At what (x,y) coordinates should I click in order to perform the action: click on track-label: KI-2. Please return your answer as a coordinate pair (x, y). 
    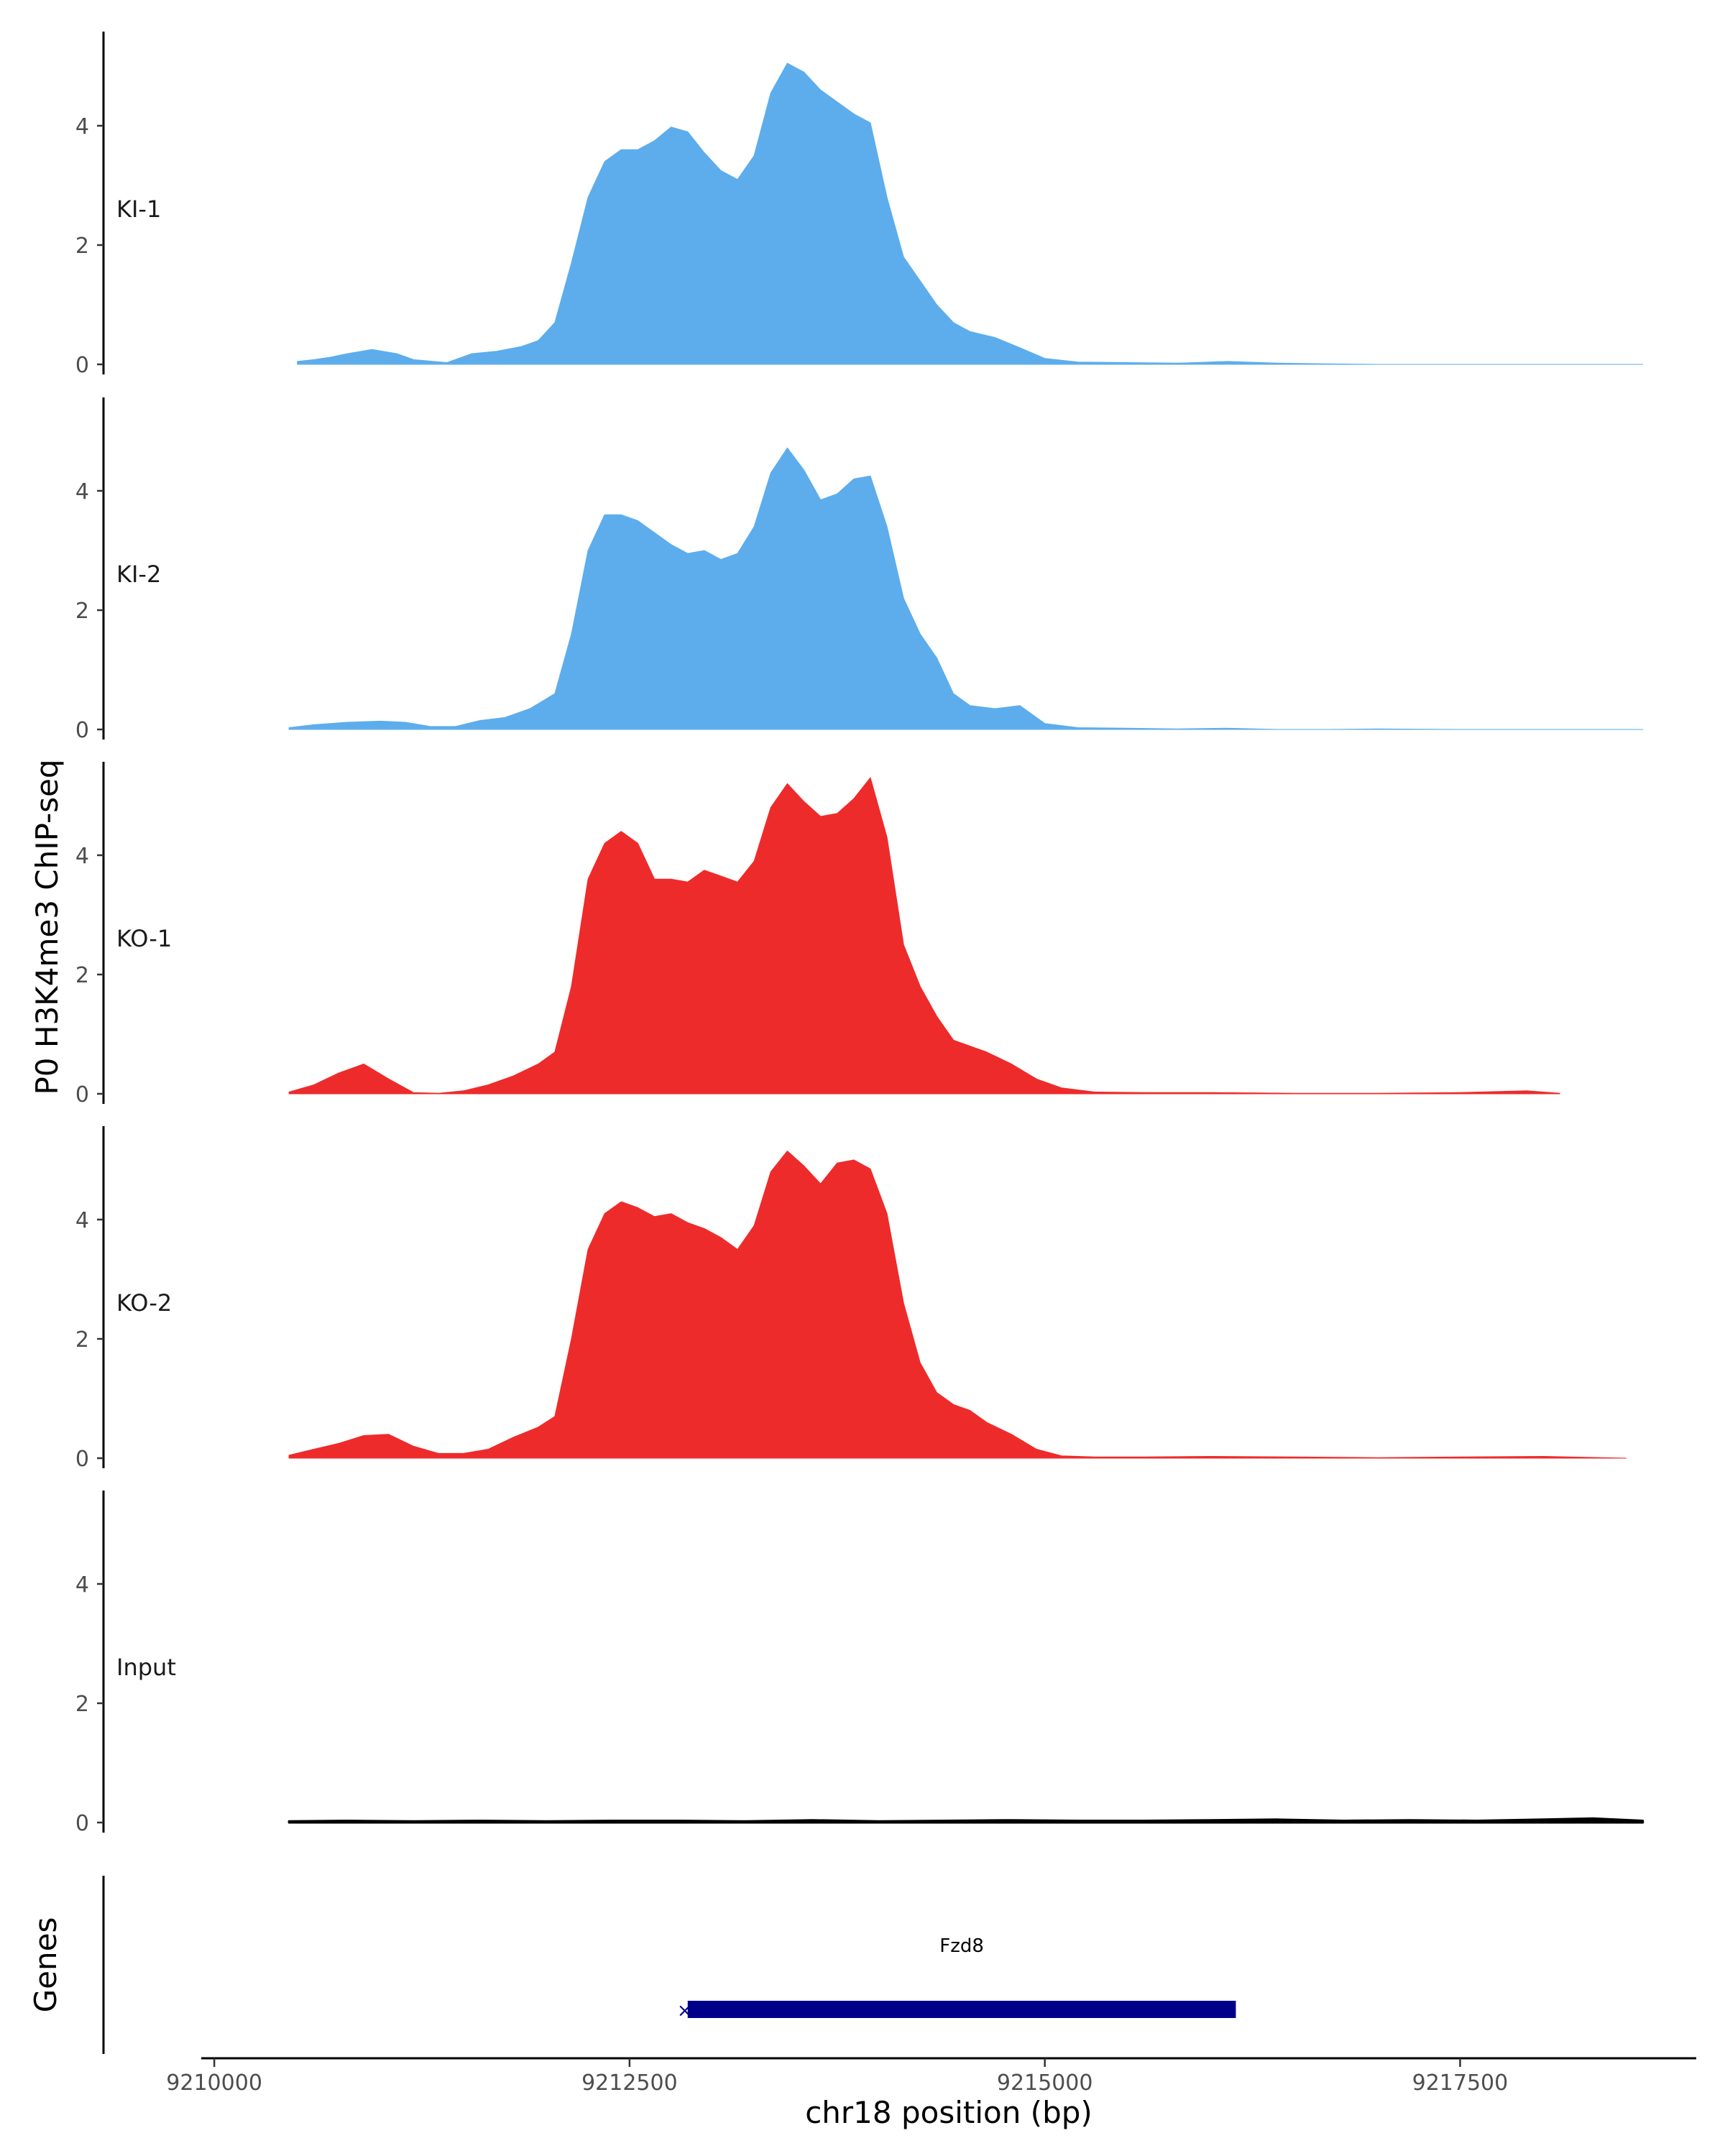
    Looking at the image, I should click on (138, 575).